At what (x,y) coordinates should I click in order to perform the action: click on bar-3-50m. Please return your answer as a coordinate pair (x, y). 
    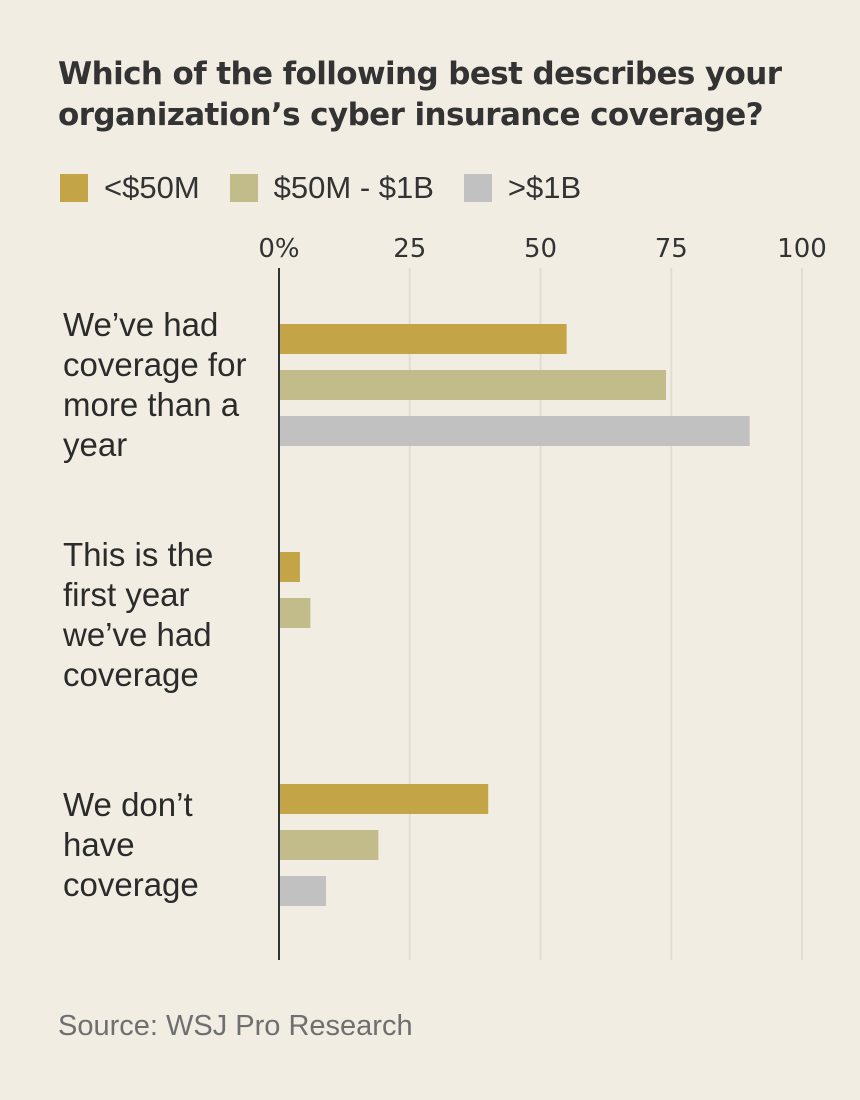
    Looking at the image, I should click on (384, 799).